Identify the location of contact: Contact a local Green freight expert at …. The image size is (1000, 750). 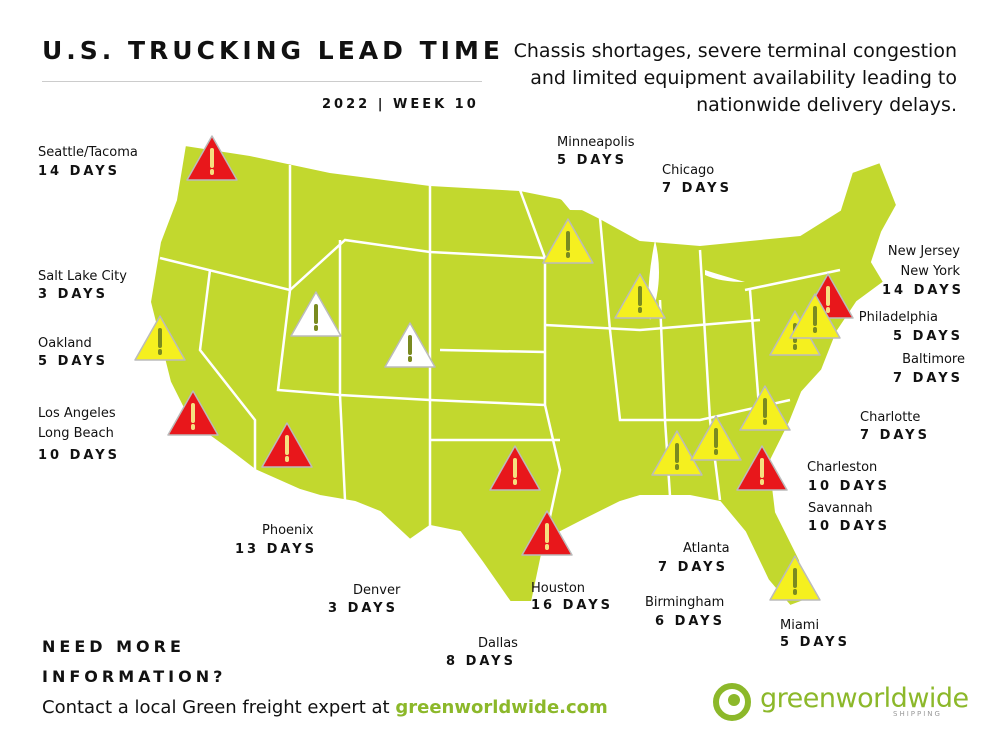
(325, 707).